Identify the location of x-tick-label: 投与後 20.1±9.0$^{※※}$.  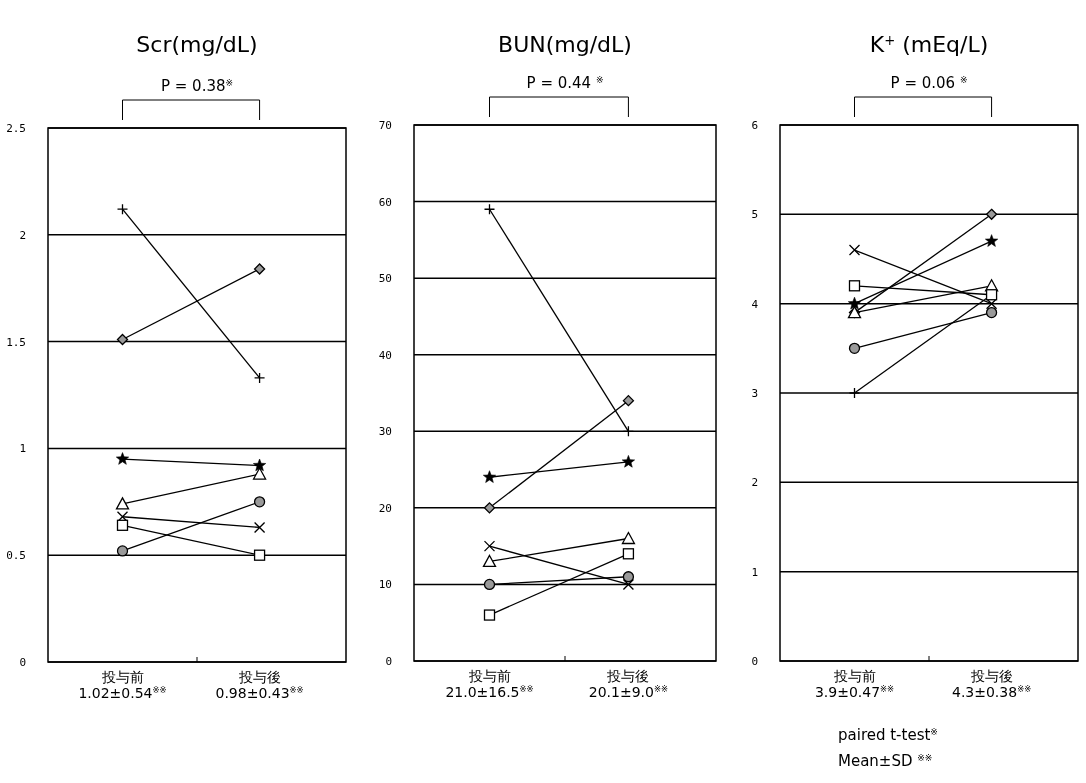
(628, 684).